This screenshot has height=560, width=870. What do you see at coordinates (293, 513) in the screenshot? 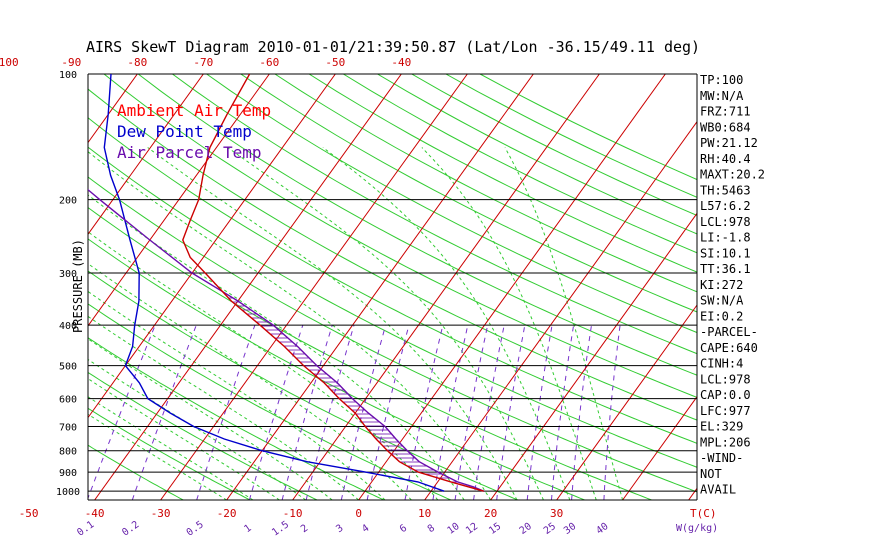
I see `bottom-temp-tick-label: -10` at bounding box center [293, 513].